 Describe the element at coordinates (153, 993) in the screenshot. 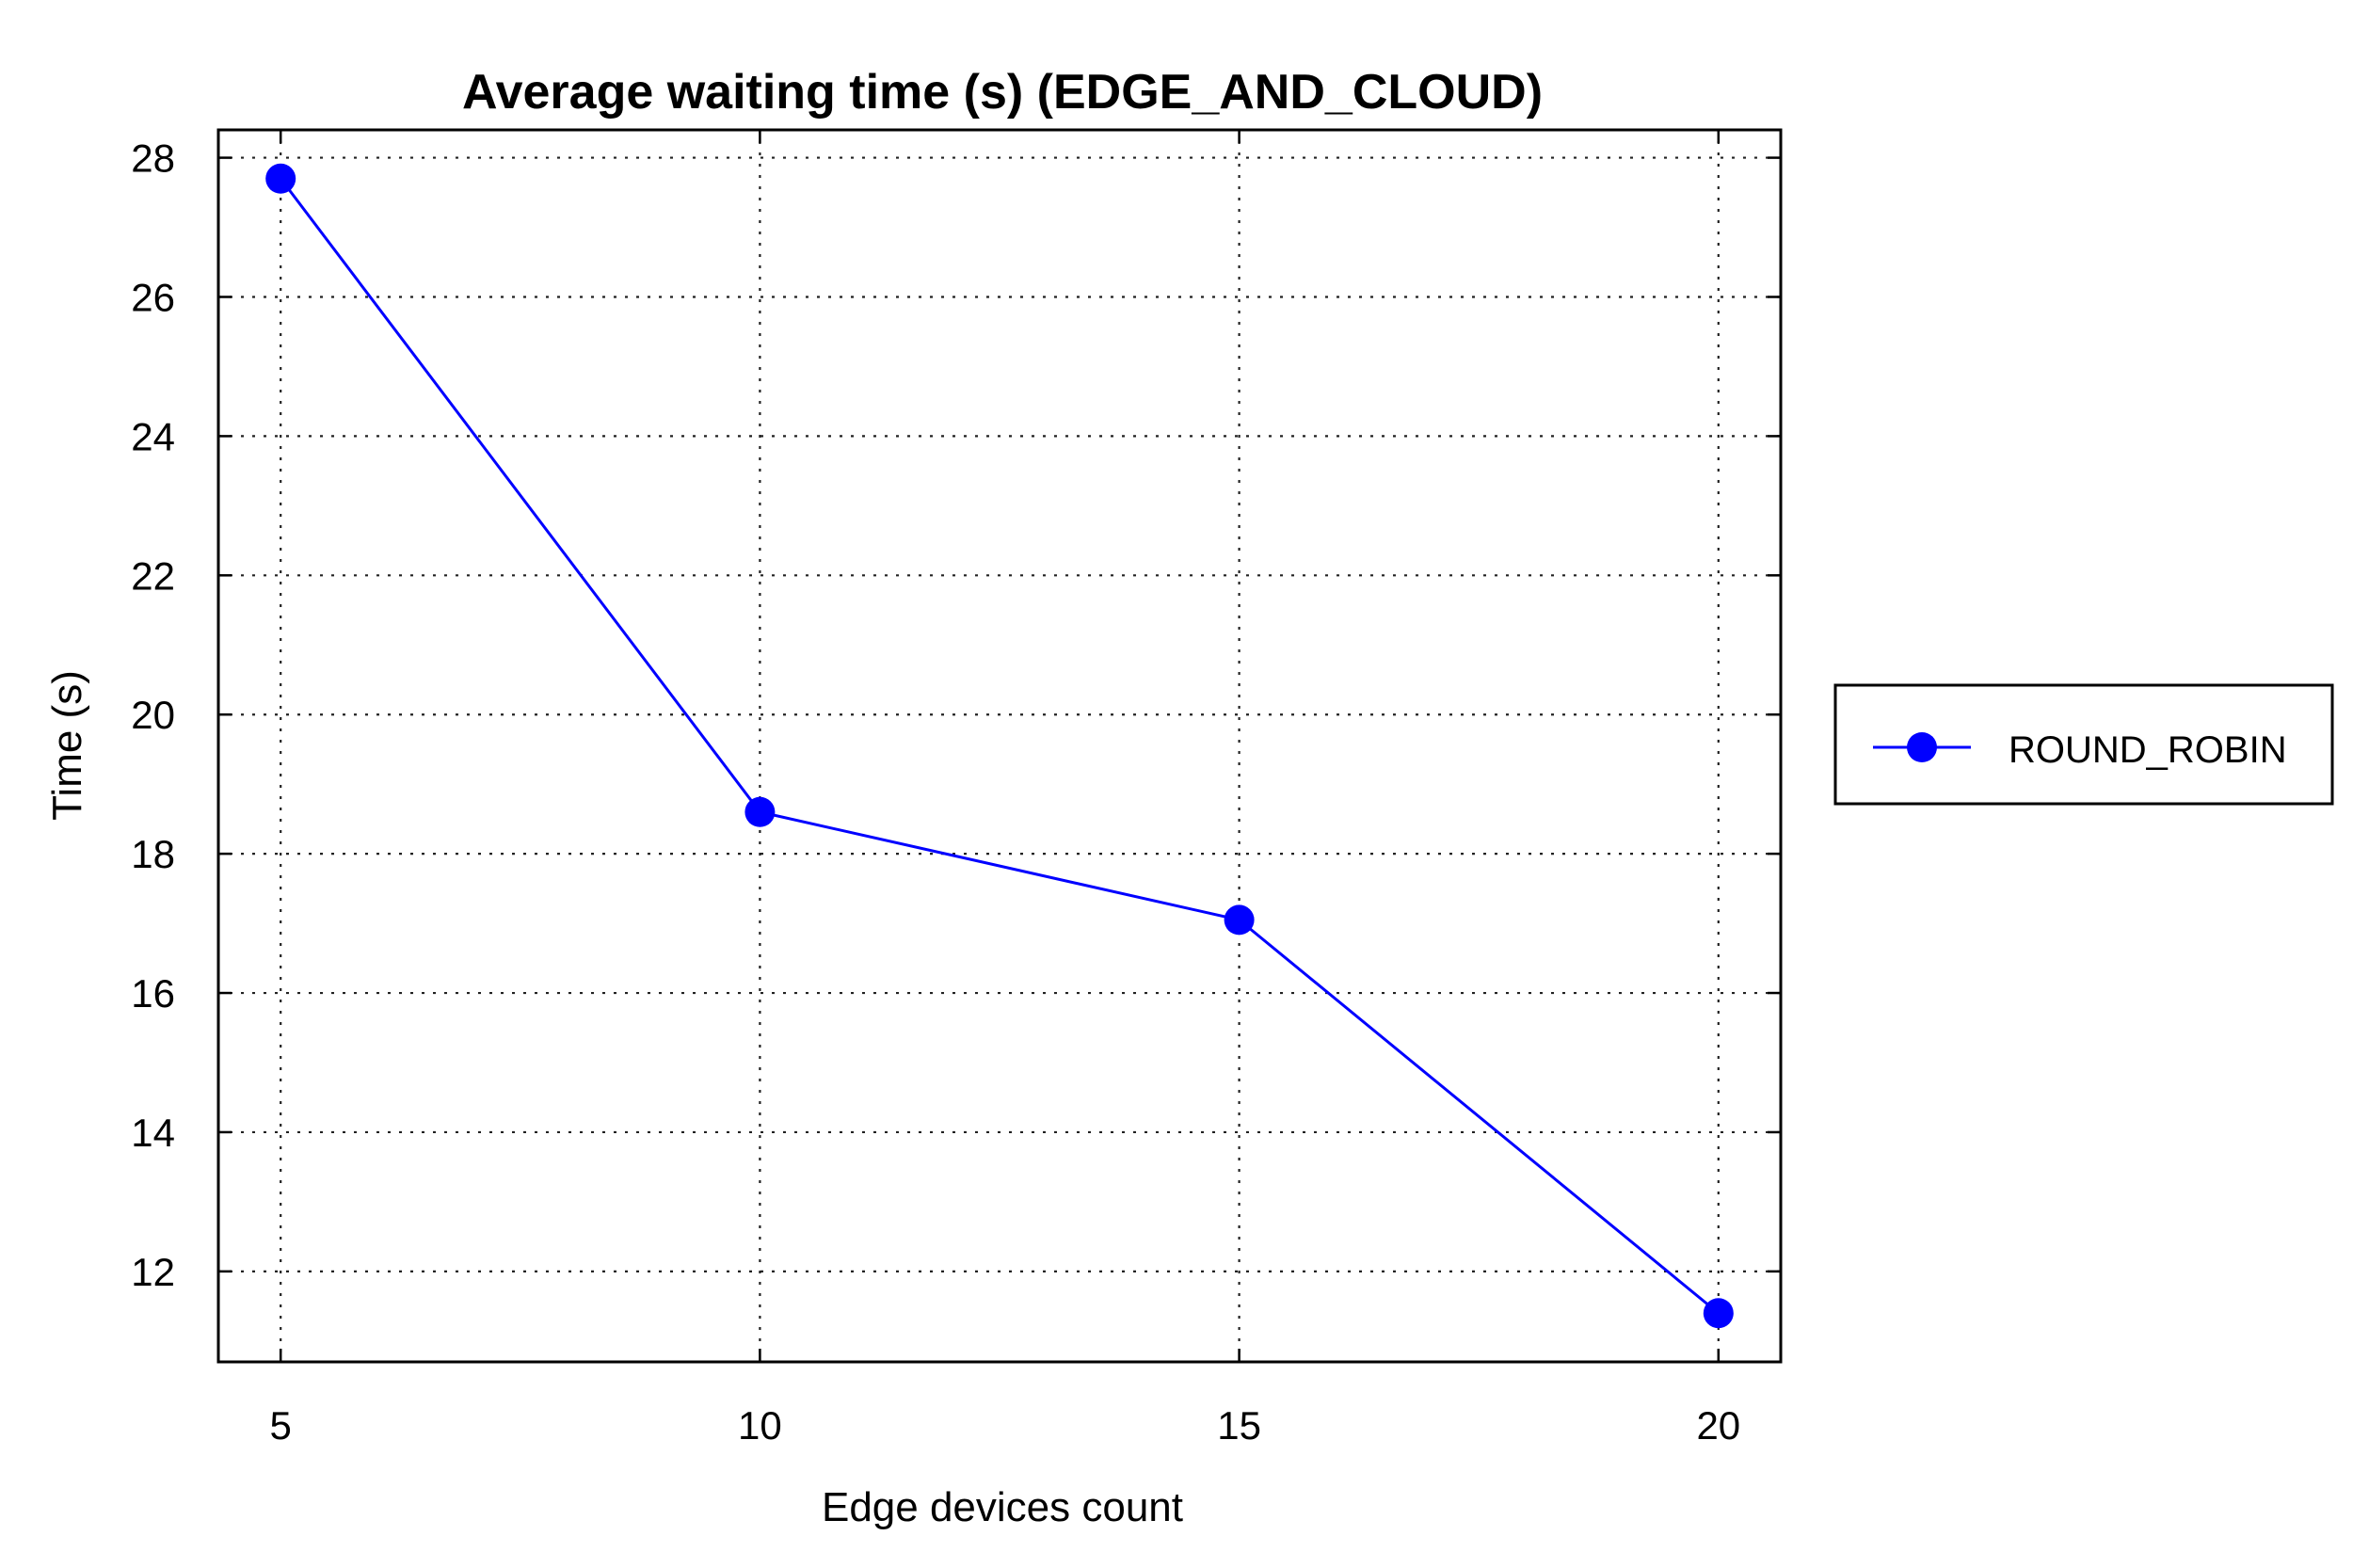

I see `y-tick-label: 16` at that location.